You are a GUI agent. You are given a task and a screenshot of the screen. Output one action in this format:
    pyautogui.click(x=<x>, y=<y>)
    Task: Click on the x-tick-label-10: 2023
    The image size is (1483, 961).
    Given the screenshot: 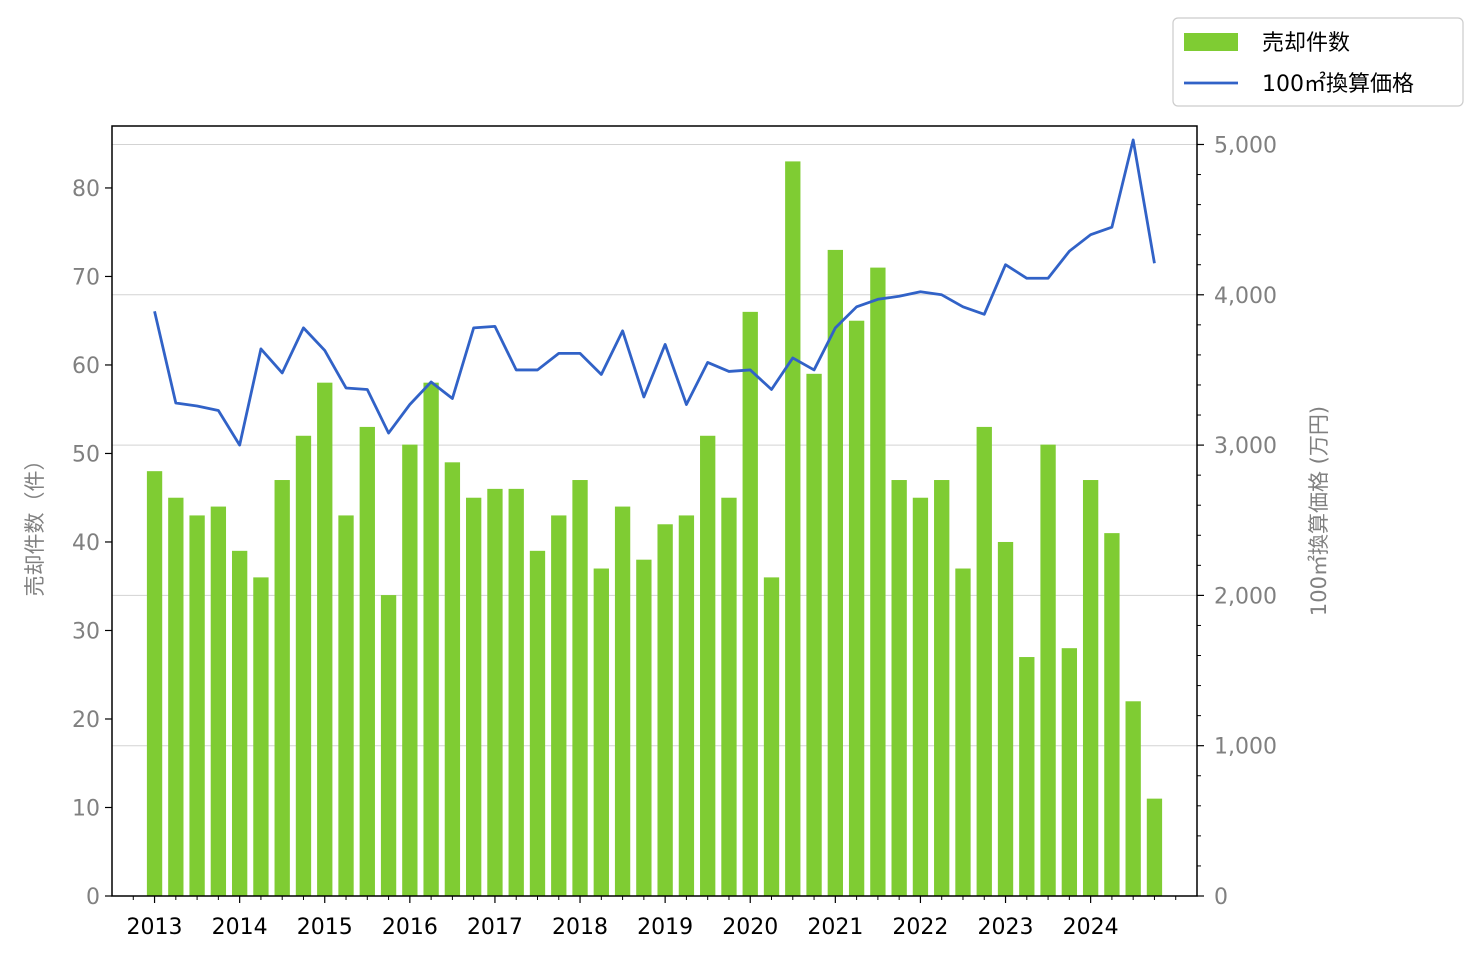 What is the action you would take?
    pyautogui.click(x=1006, y=927)
    